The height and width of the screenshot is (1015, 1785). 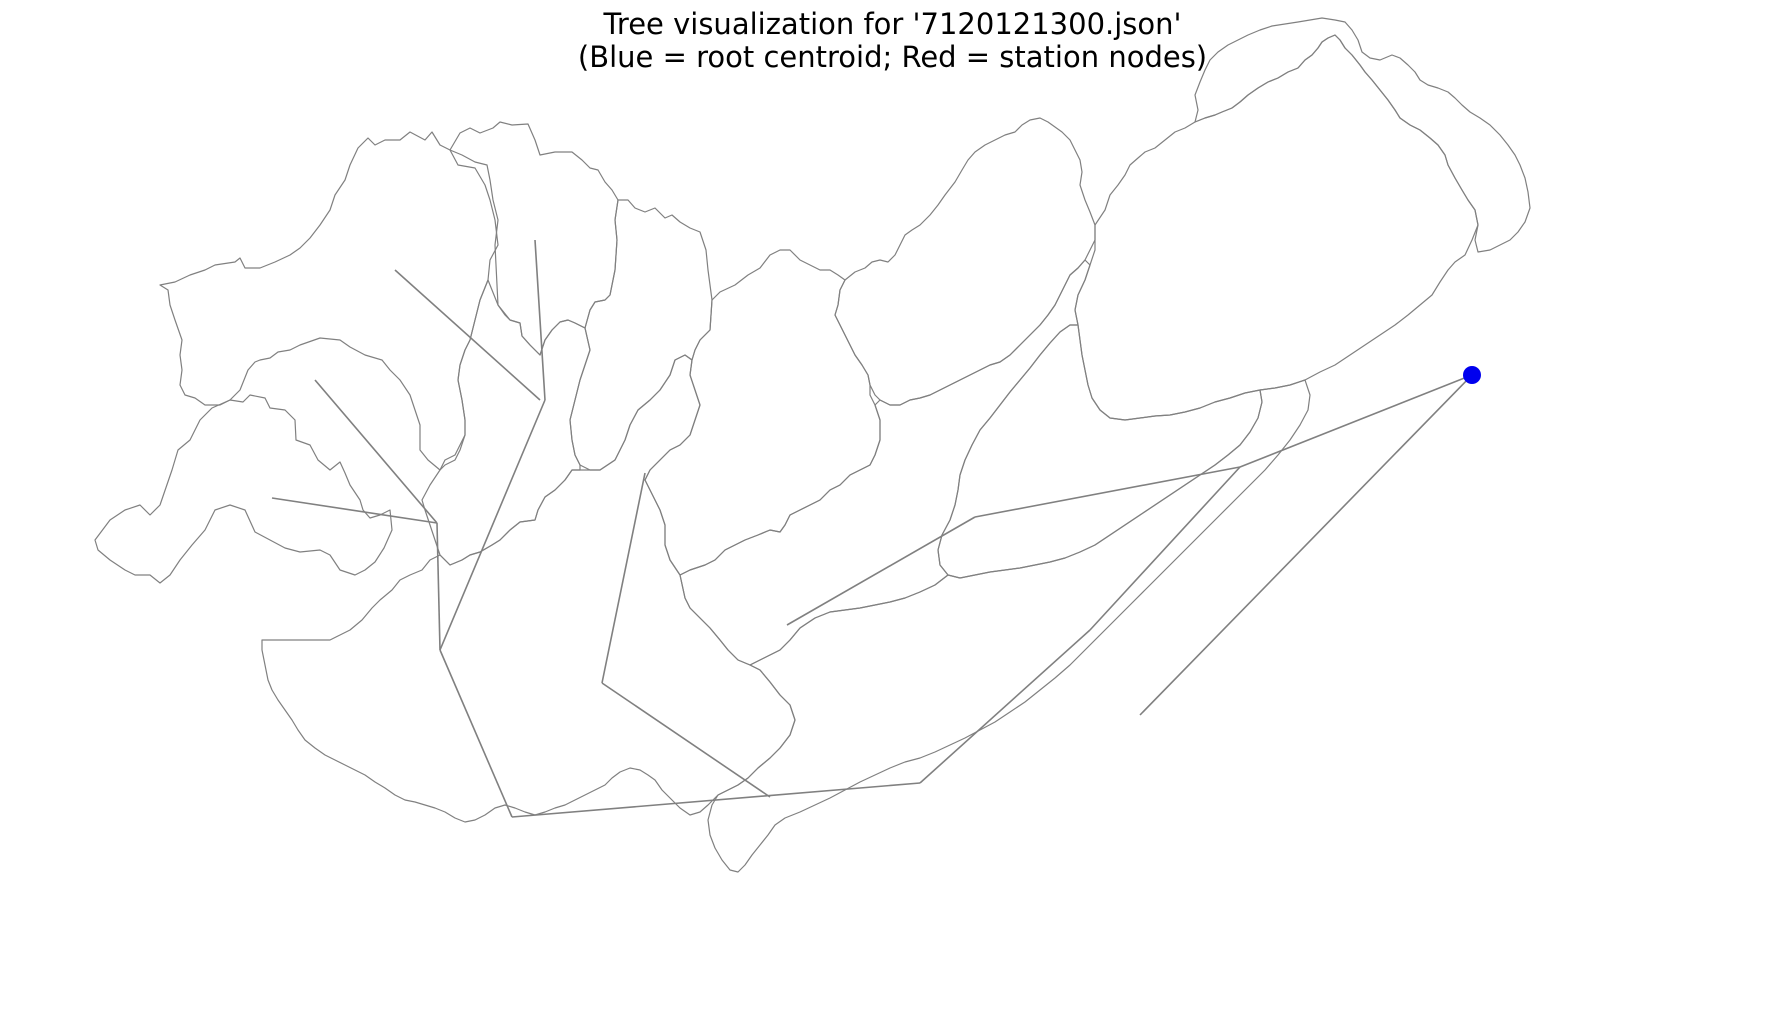 What do you see at coordinates (1100, 451) in the screenshot?
I see `basin-south-east` at bounding box center [1100, 451].